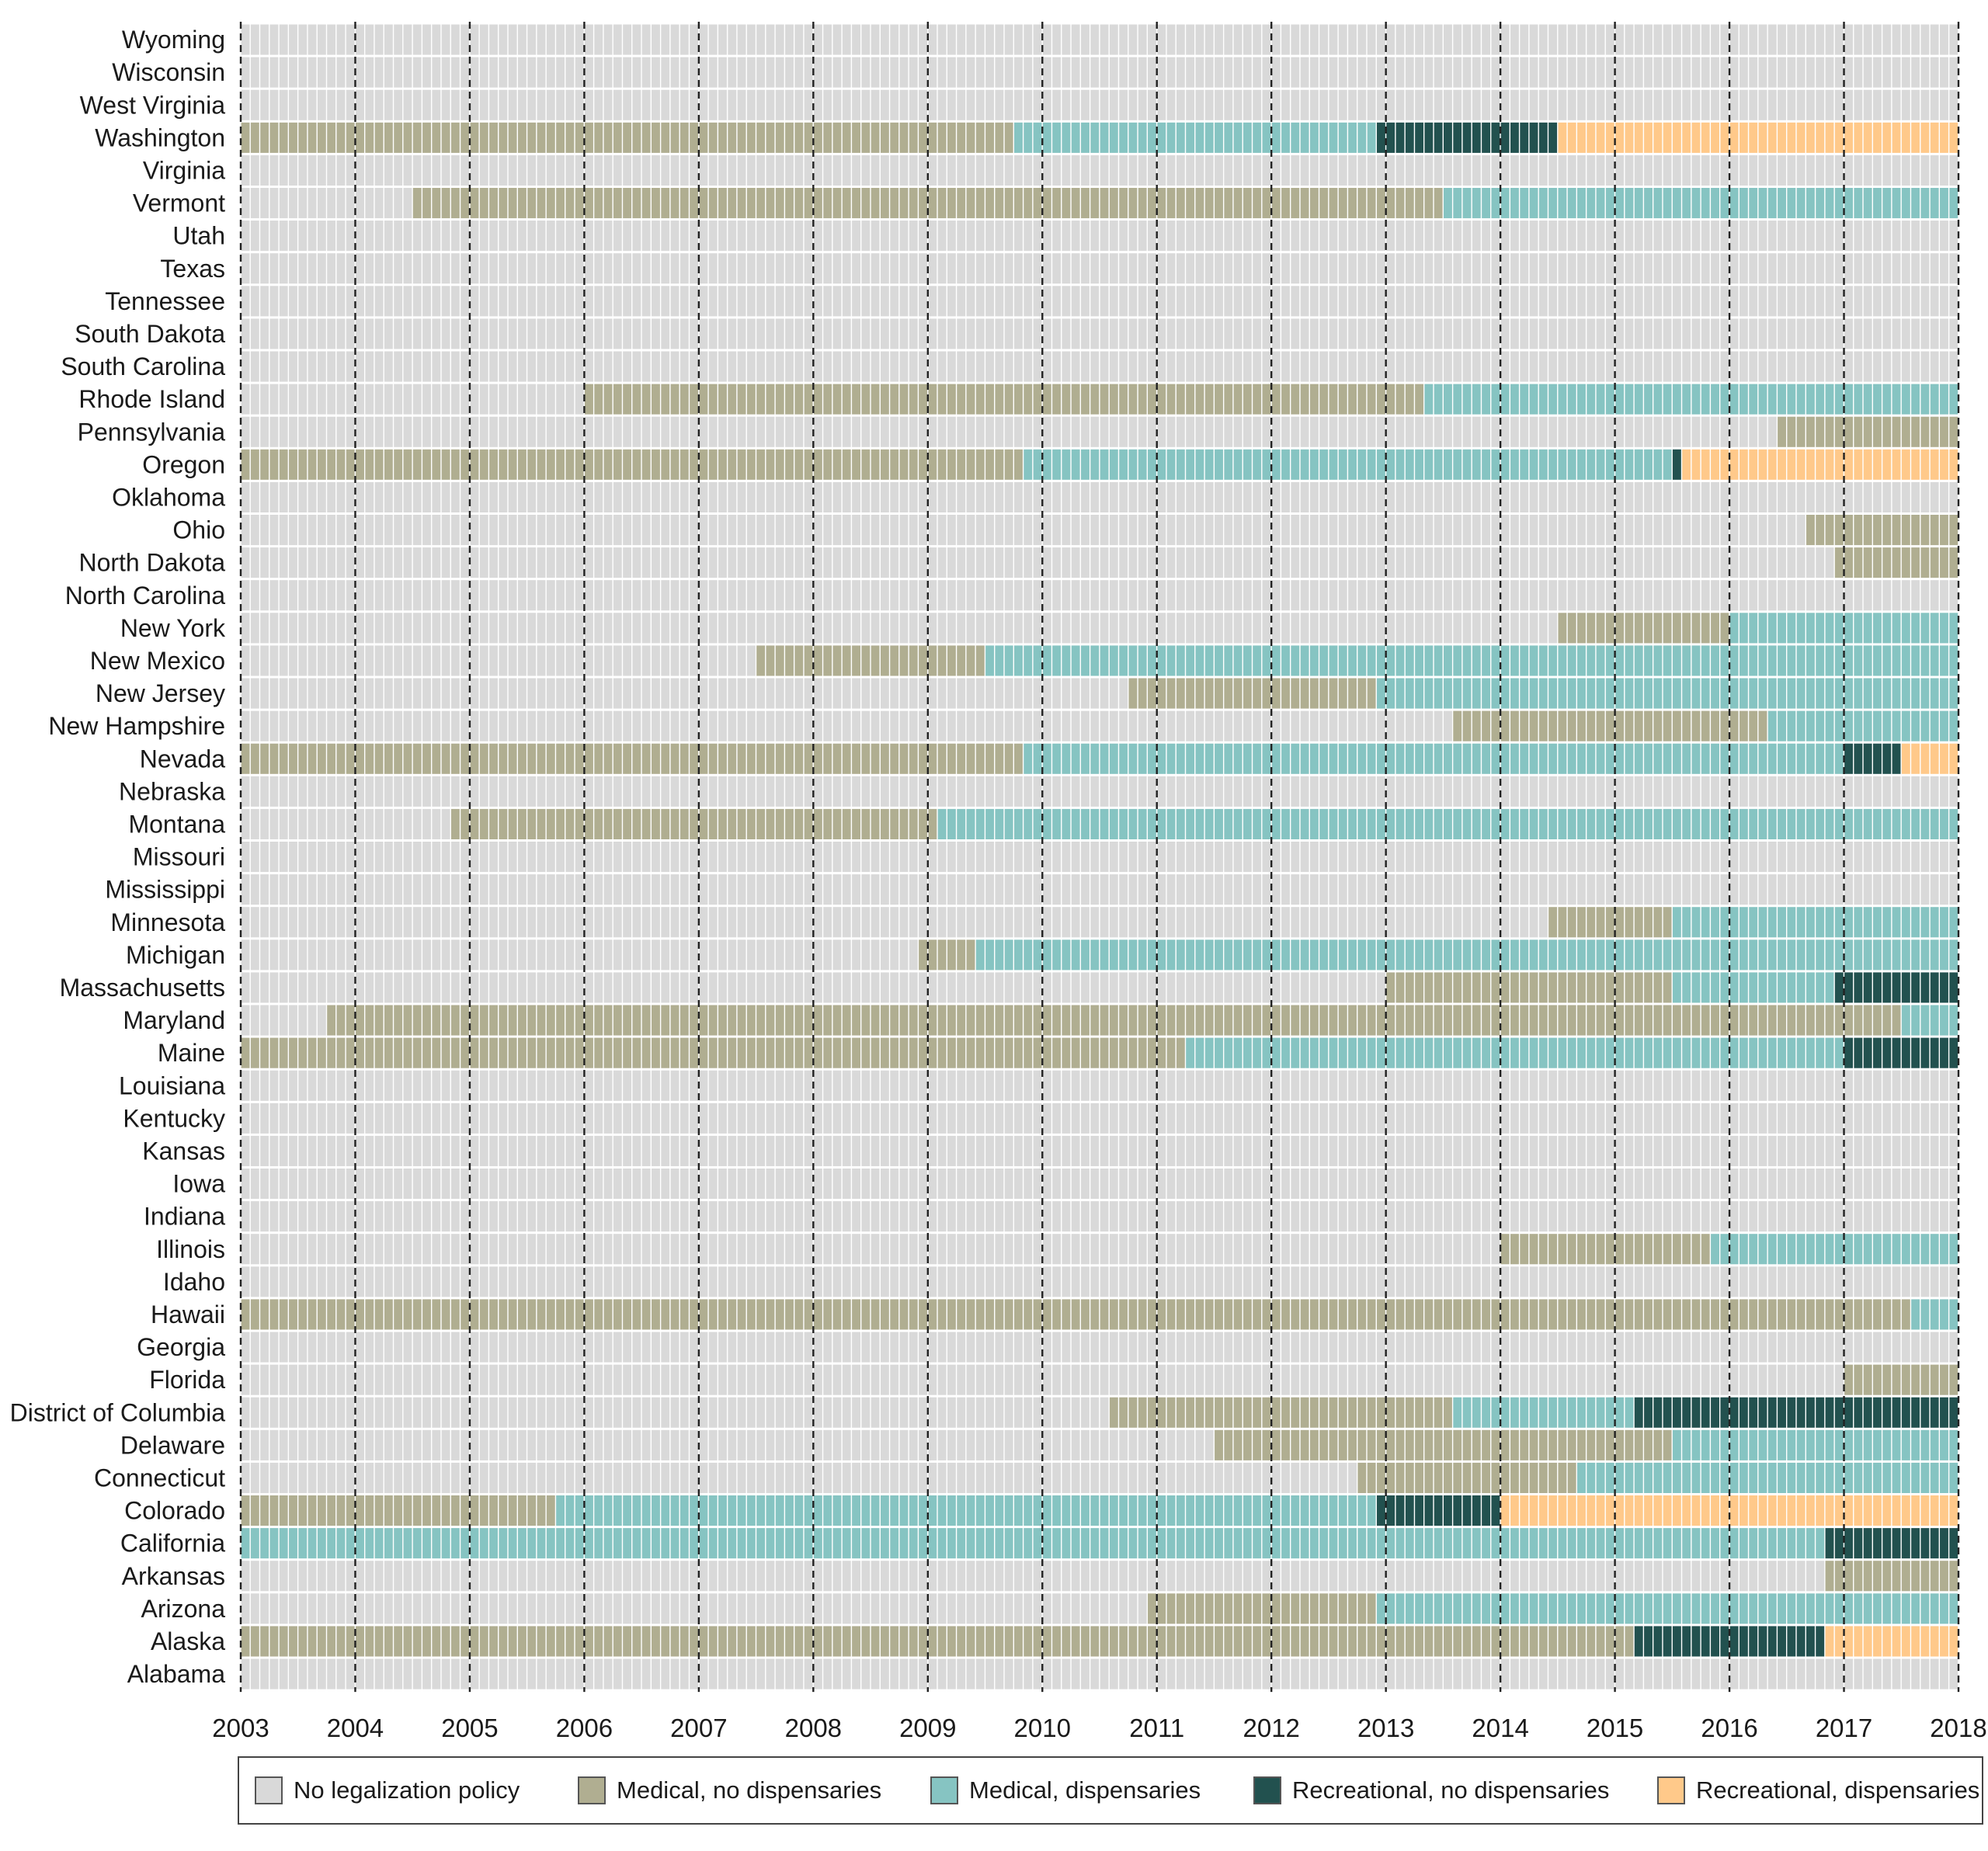  I want to click on cell-oregon-medd, so click(1495, 464).